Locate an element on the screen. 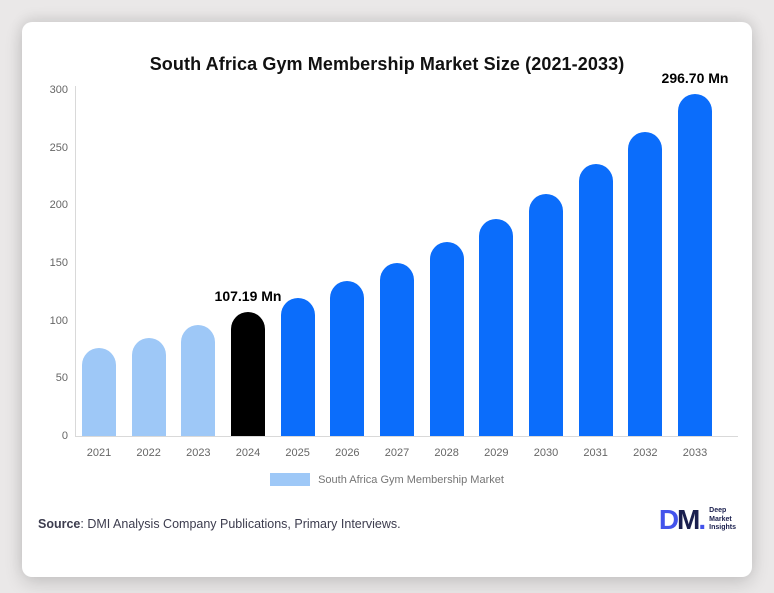 The image size is (774, 593). x-tick-2021: 2021 is located at coordinates (99, 453).